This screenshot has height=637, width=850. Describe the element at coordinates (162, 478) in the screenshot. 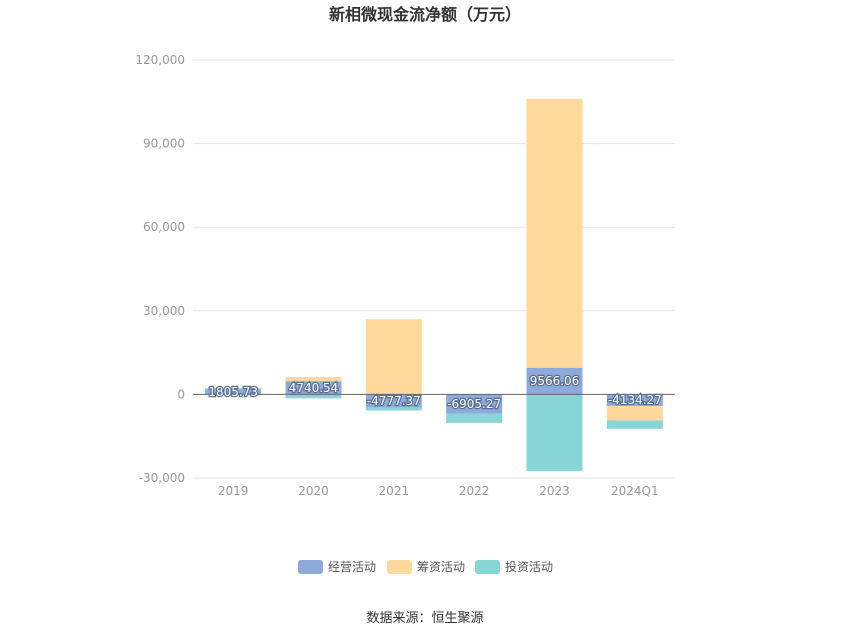

I see `y-tick-label: -30,000` at that location.